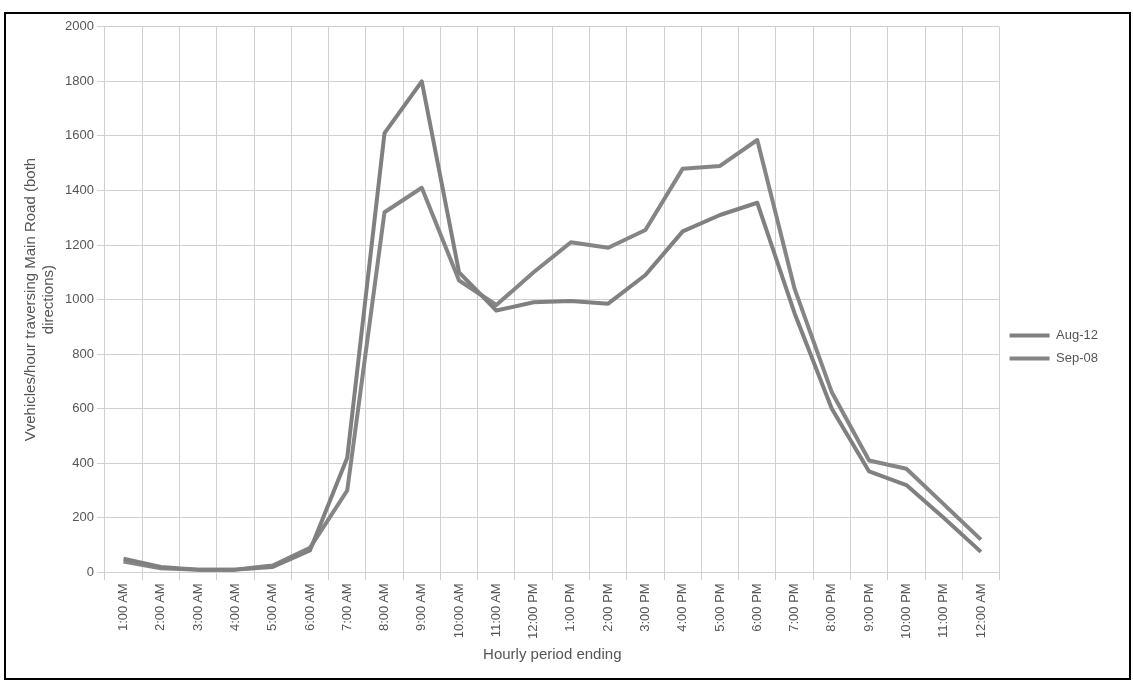 Image resolution: width=1133 pixels, height=682 pixels. What do you see at coordinates (79, 244) in the screenshot?
I see `y-tick-label: 1200` at bounding box center [79, 244].